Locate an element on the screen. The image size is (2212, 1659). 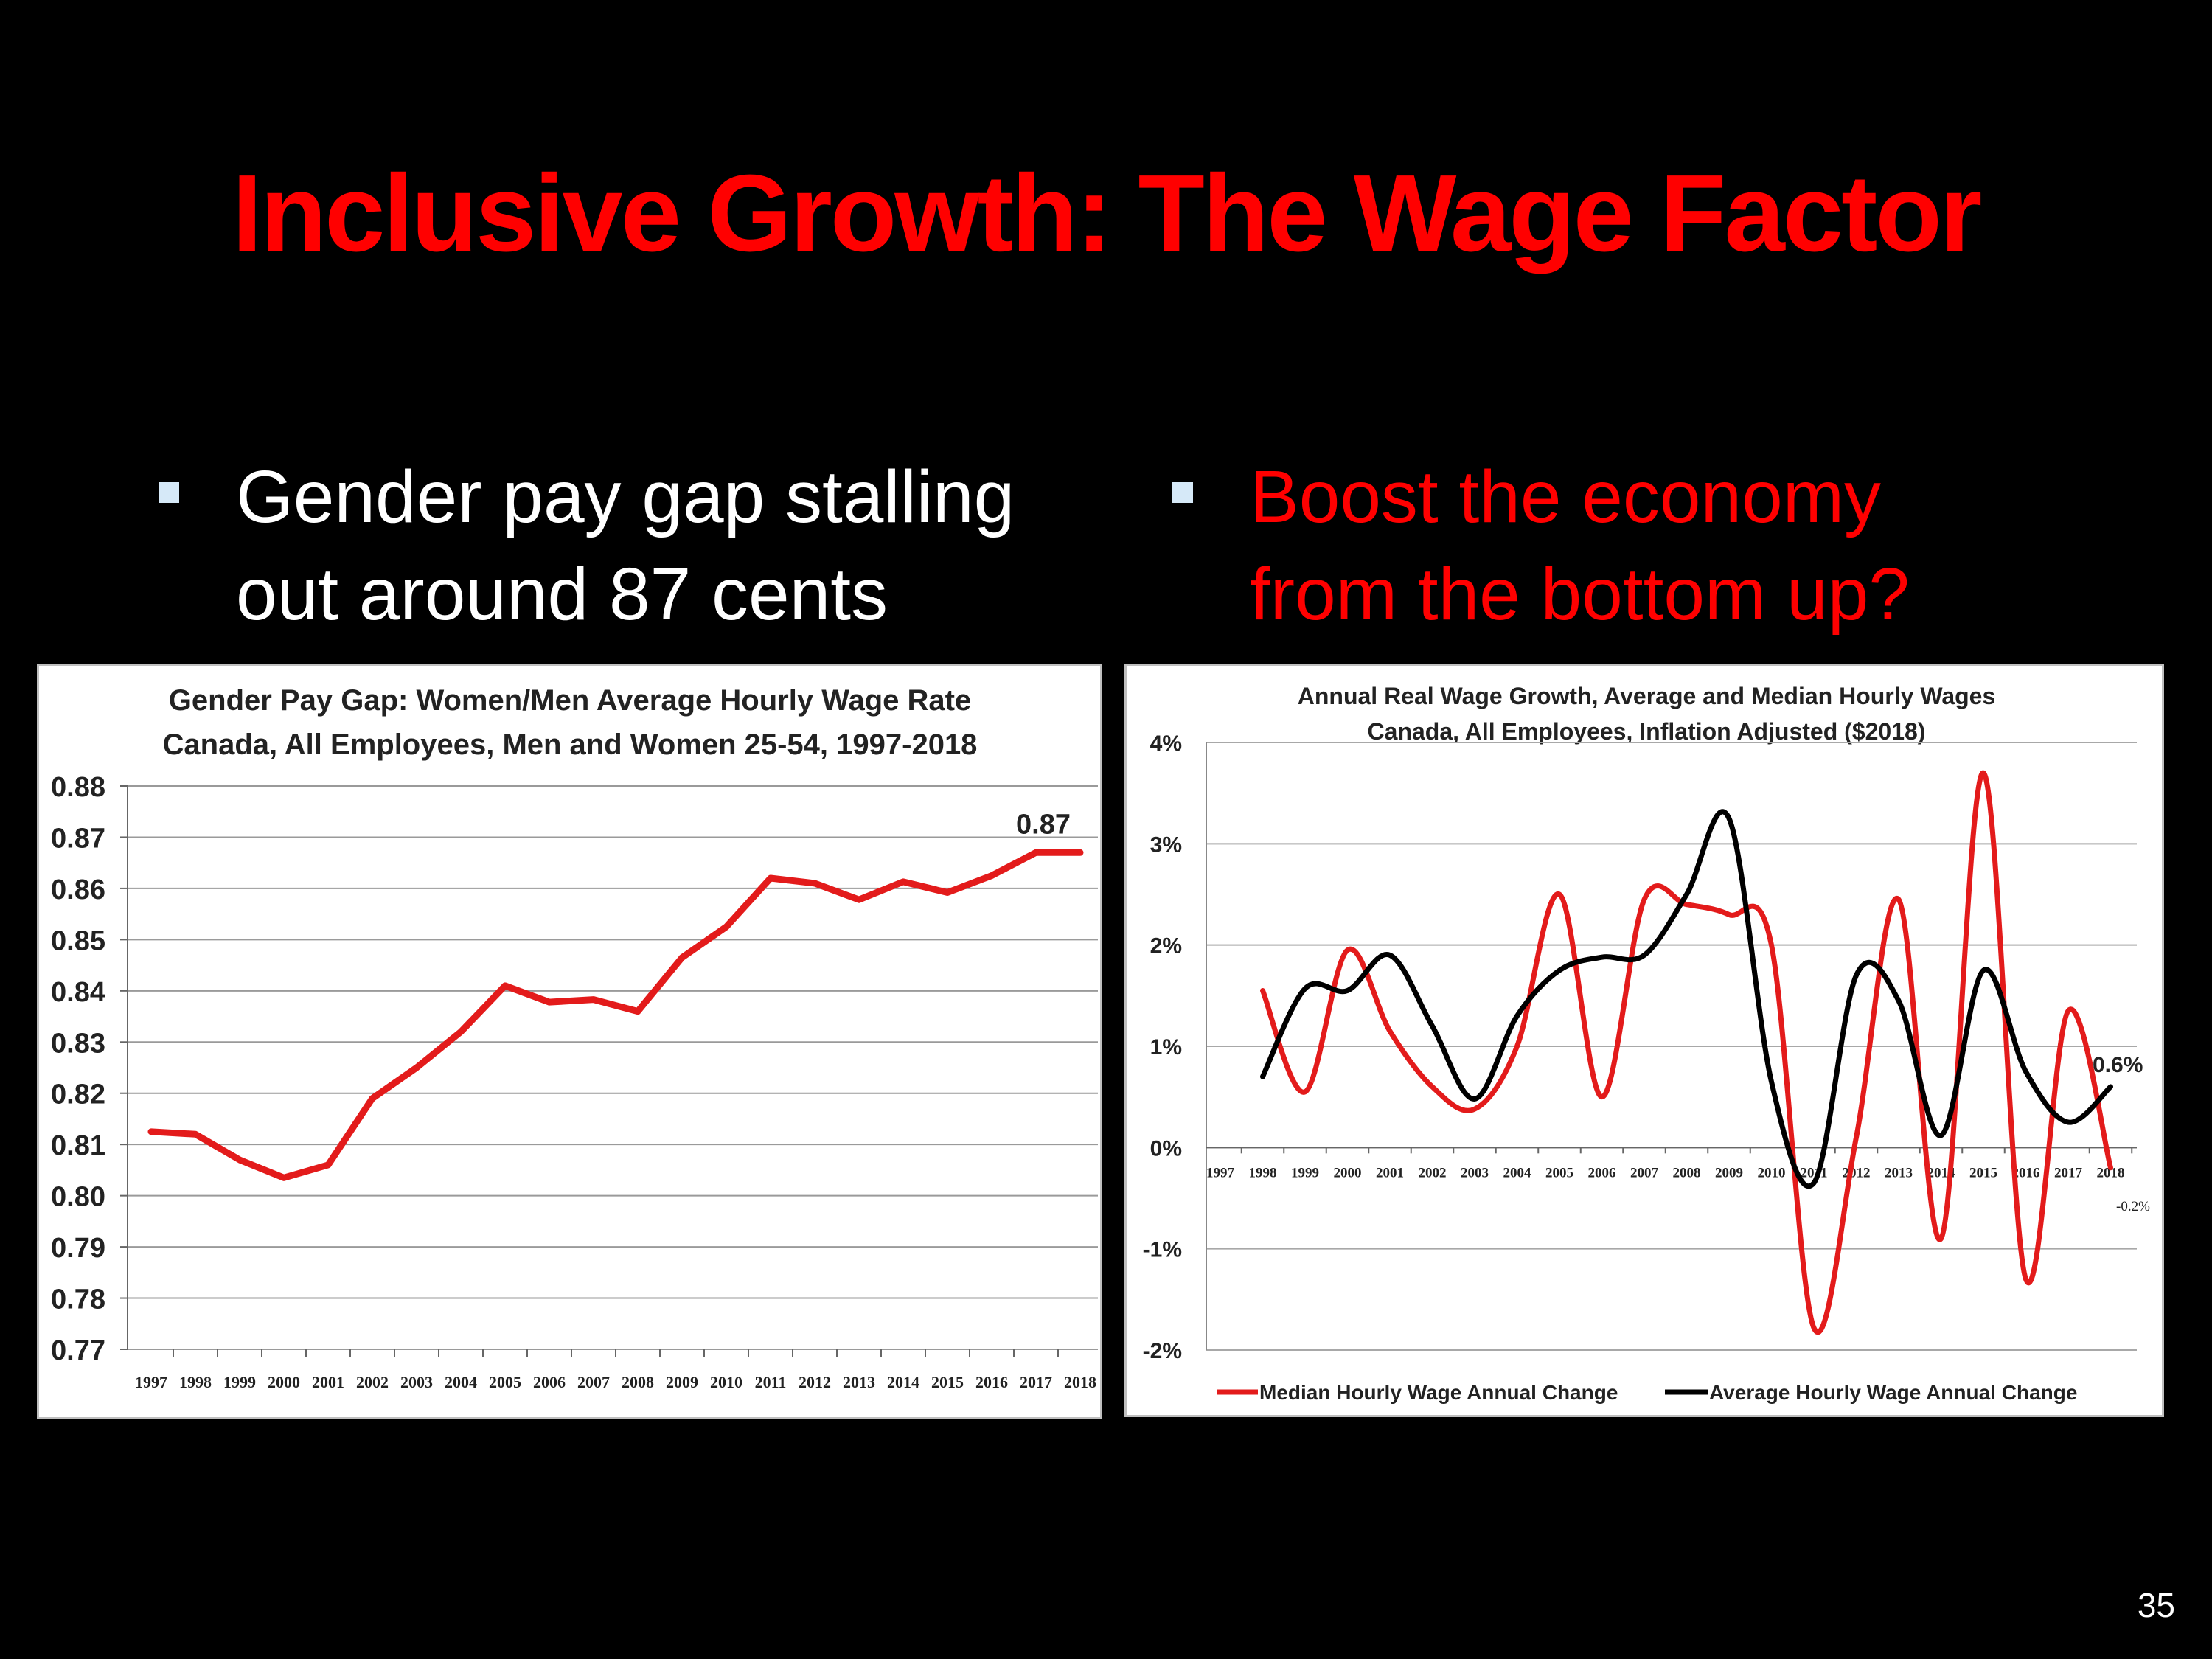
slide-number: 35 is located at coordinates (2156, 1605).